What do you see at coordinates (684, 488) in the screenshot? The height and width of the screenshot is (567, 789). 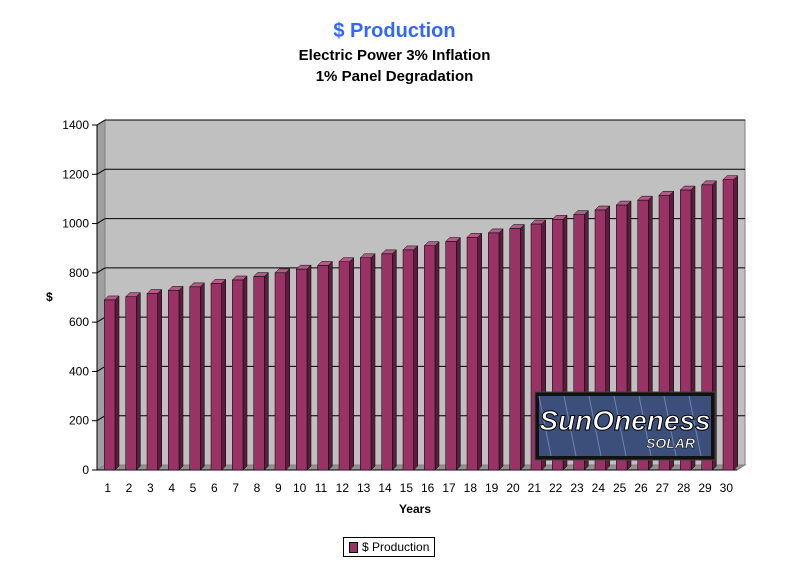 I see `x-tick-label-28: 28` at bounding box center [684, 488].